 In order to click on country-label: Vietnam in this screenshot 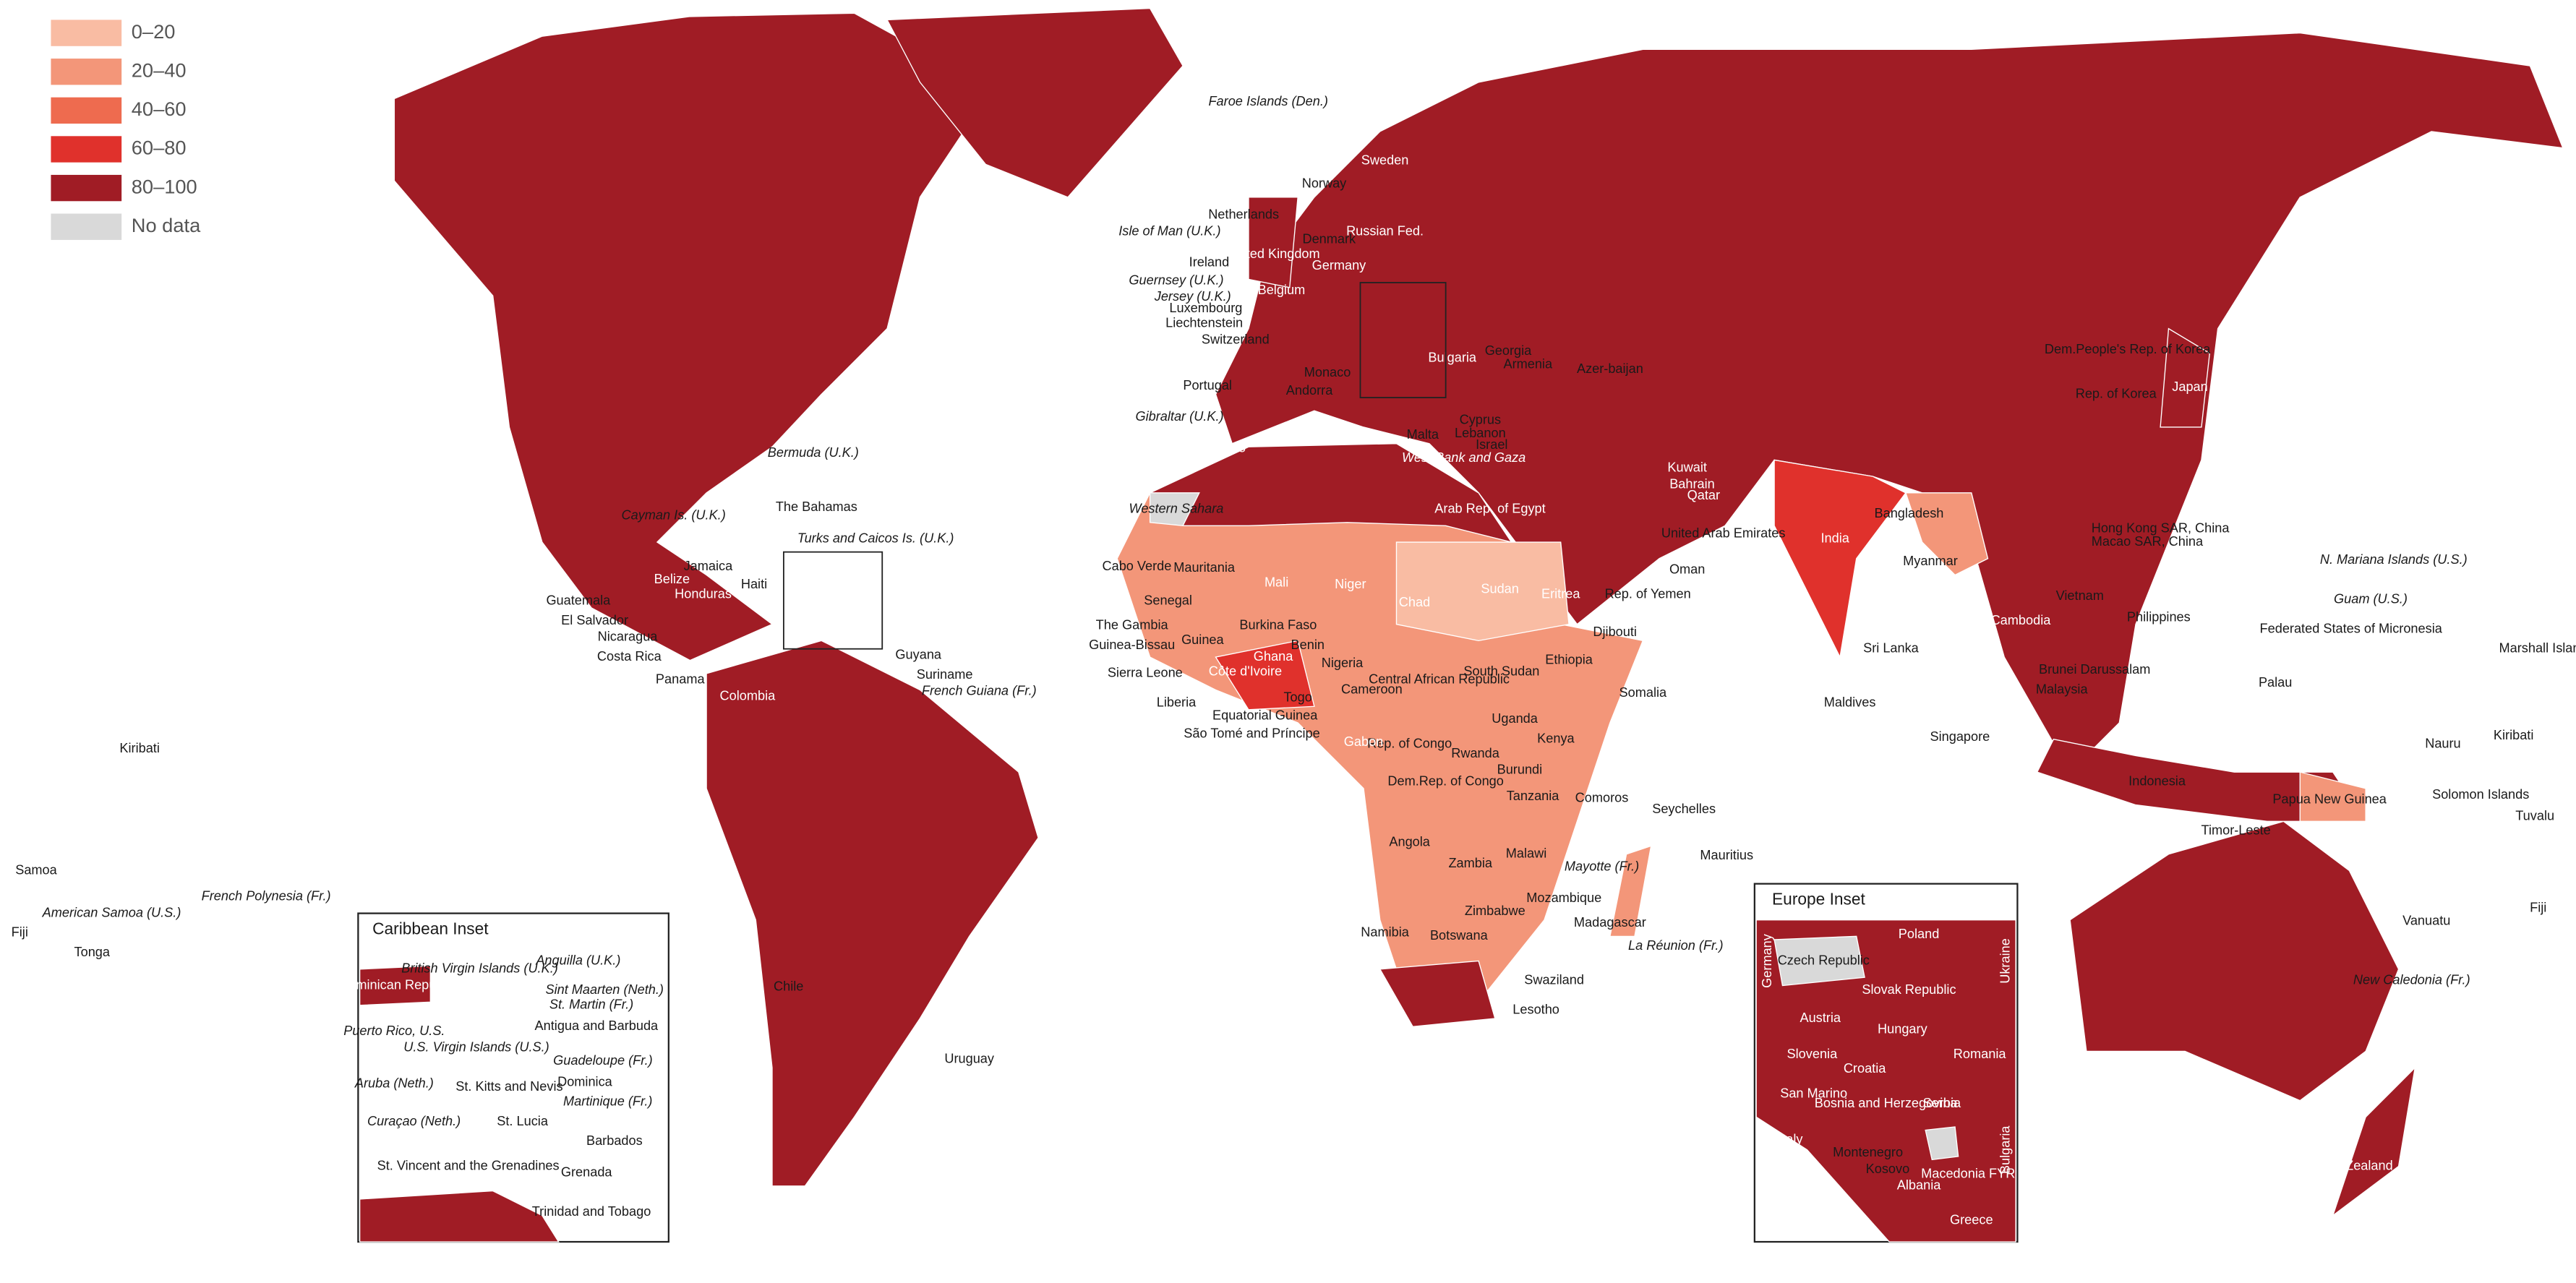, I will do `click(2080, 595)`.